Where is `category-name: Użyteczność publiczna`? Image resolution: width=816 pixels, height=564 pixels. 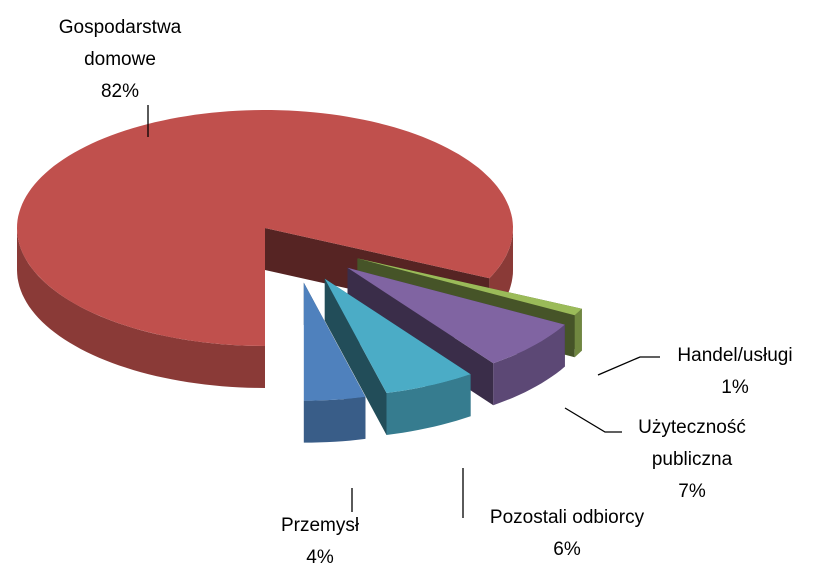 category-name: Użyteczność publiczna is located at coordinates (692, 443).